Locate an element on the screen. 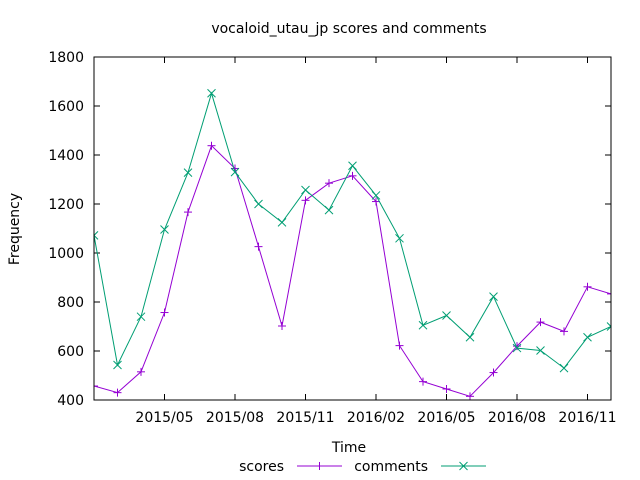 The width and height of the screenshot is (640, 480). x-tick-label: 2015/11 is located at coordinates (305, 418).